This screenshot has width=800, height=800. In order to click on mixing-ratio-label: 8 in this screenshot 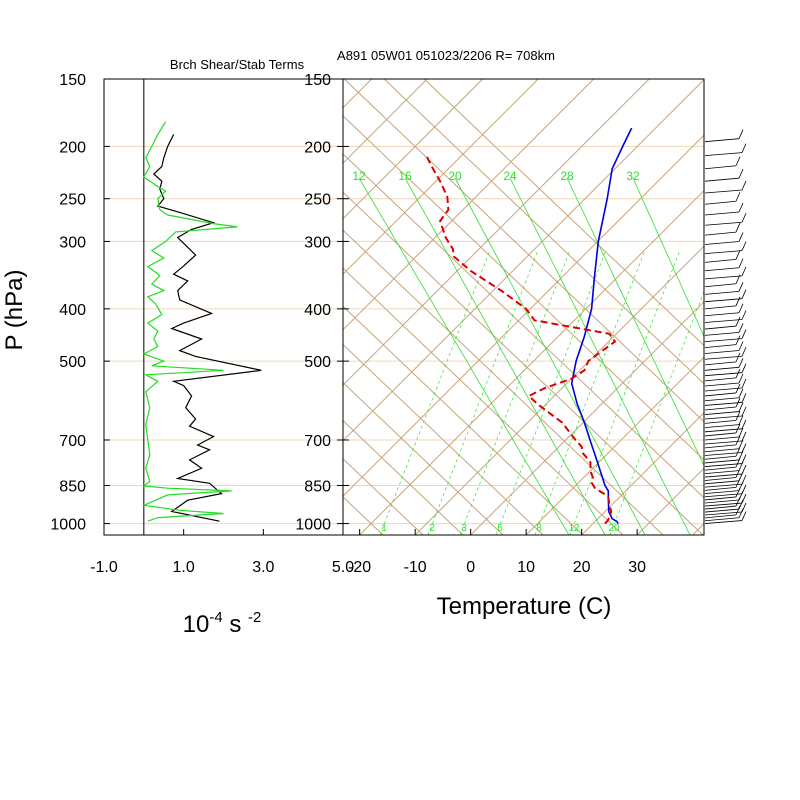, I will do `click(539, 528)`.